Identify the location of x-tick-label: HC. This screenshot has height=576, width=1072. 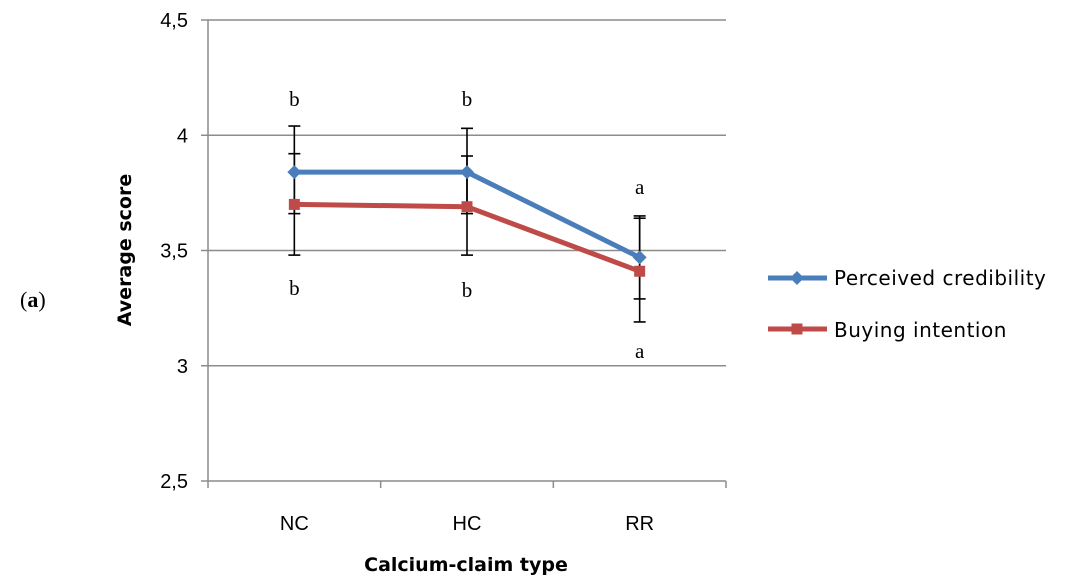
(467, 524).